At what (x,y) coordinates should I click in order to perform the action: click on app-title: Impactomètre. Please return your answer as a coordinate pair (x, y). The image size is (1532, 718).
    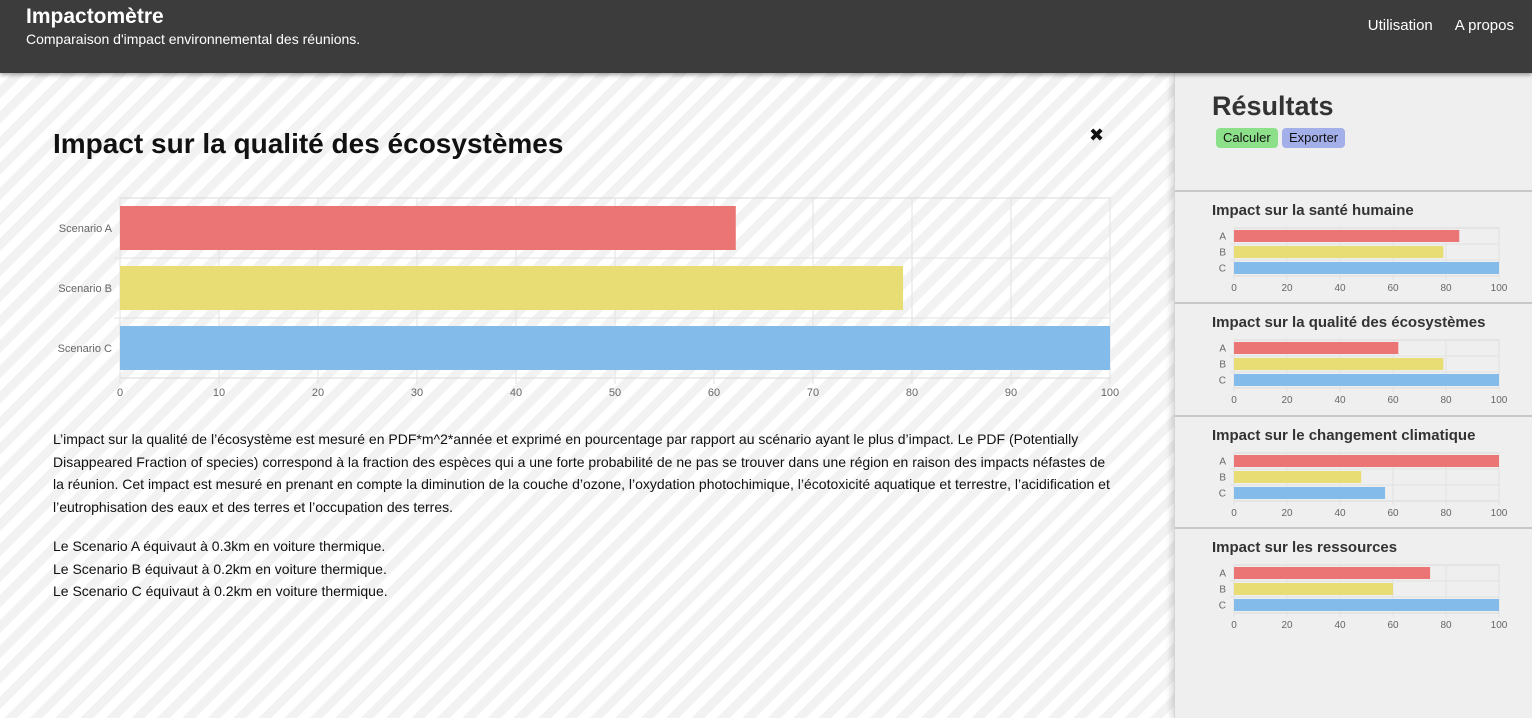
    Looking at the image, I should click on (95, 16).